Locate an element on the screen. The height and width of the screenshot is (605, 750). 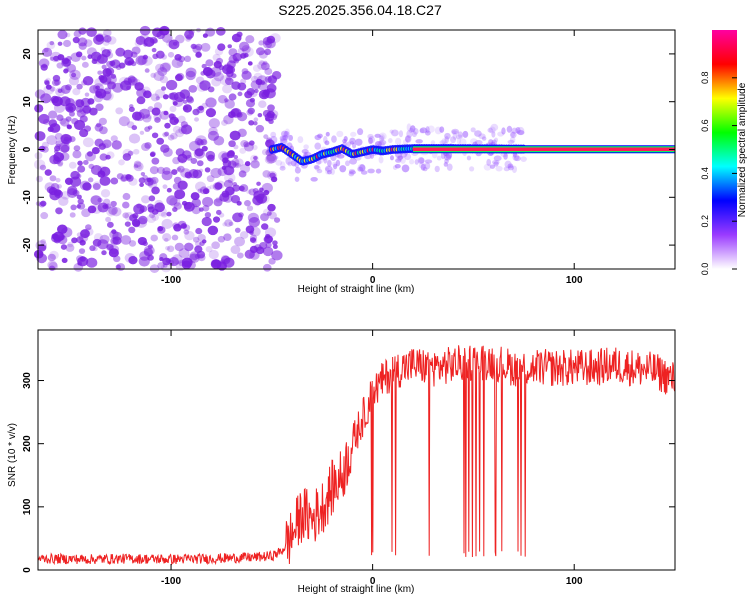
y-tick-label: 100 is located at coordinates (27, 506).